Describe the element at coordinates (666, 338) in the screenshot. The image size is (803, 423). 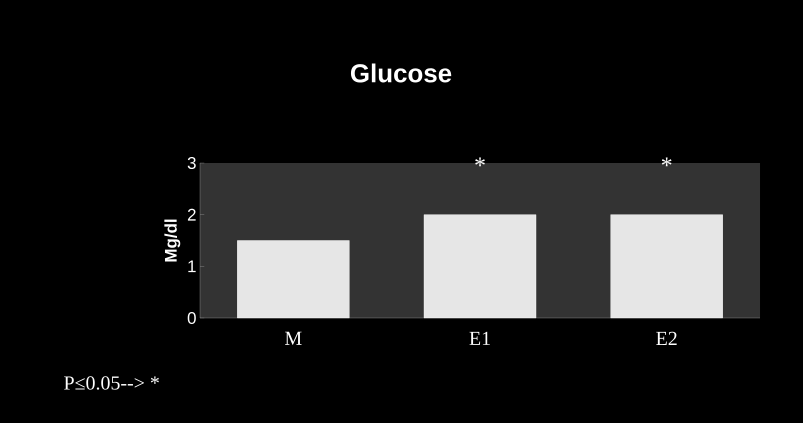
I see `x-tick-label: E2` at that location.